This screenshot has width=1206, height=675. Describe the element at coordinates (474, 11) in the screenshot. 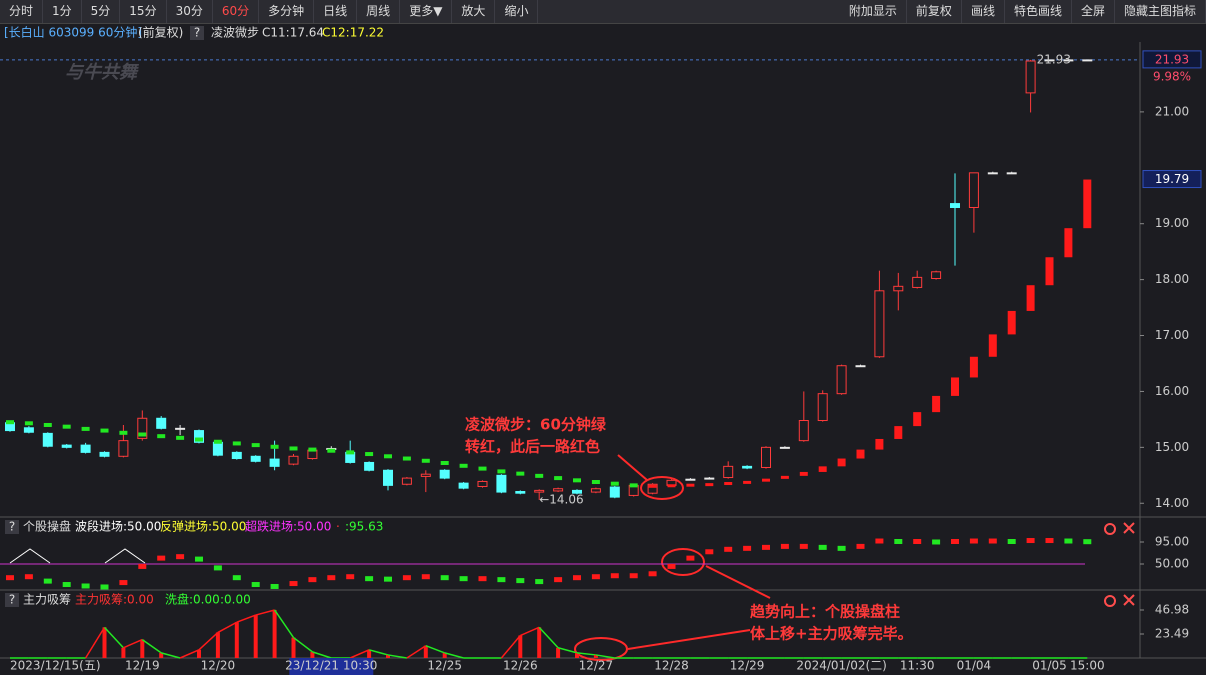

I see `toolbar-button: 放大` at that location.